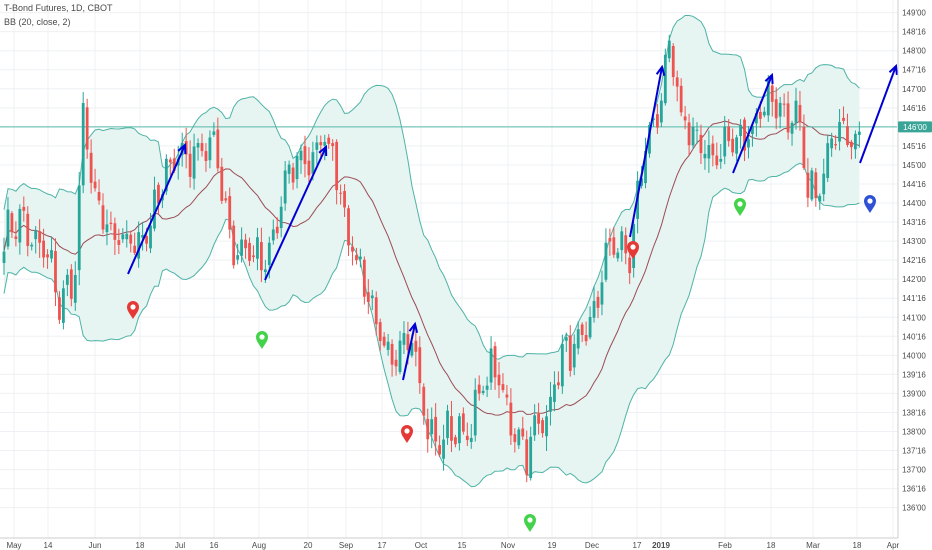 The image size is (932, 550). What do you see at coordinates (893, 545) in the screenshot?
I see `time-tick-label: Apr` at bounding box center [893, 545].